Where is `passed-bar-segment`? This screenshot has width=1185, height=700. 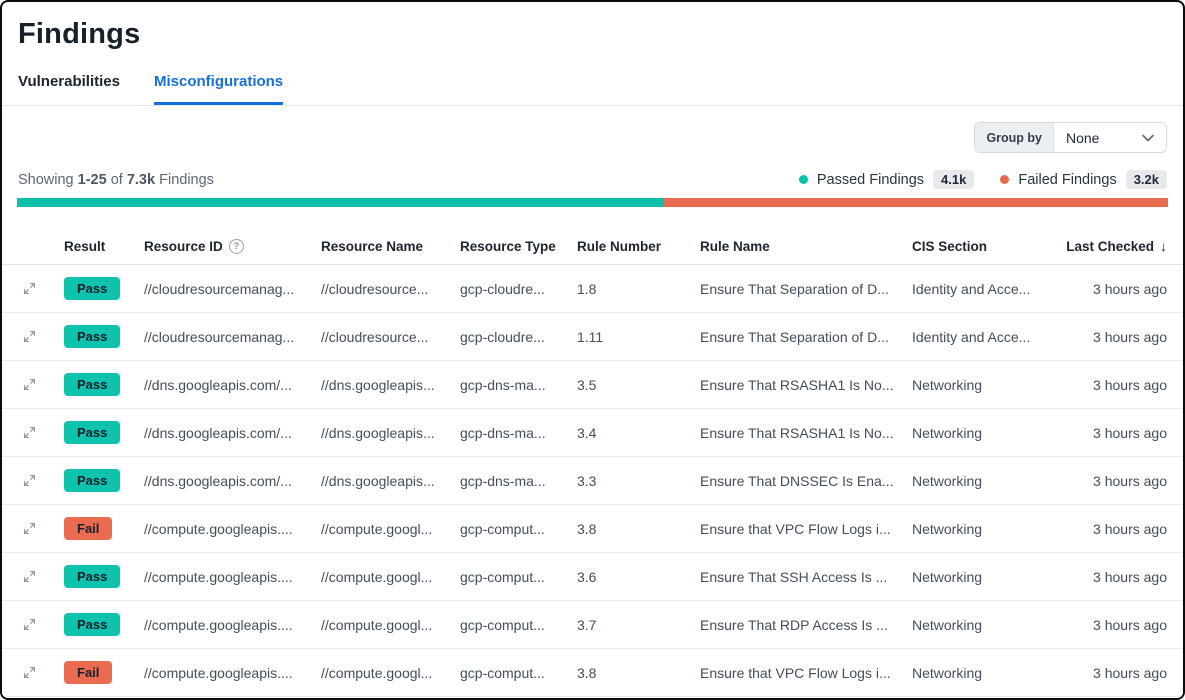 passed-bar-segment is located at coordinates (340, 202).